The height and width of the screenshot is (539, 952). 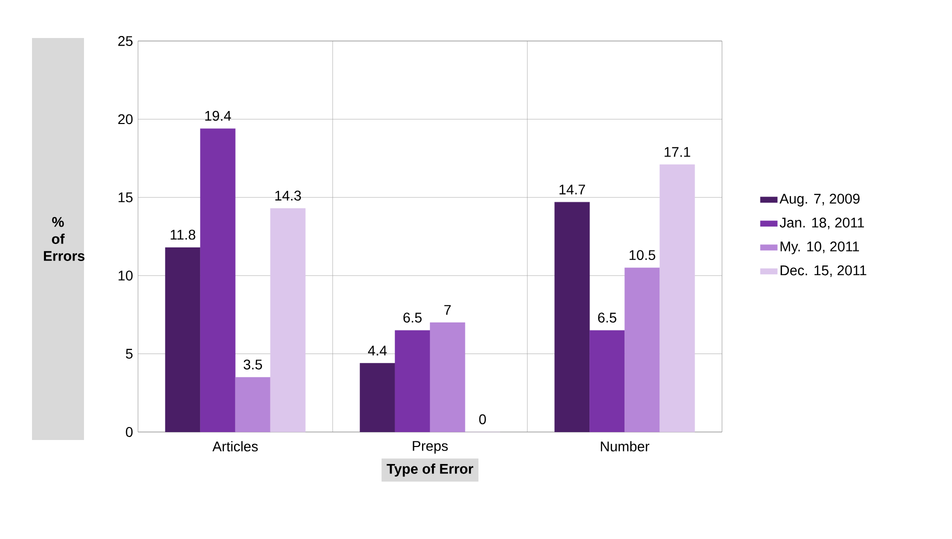 I want to click on legend-label: Aug. 7, 2009, so click(x=820, y=200).